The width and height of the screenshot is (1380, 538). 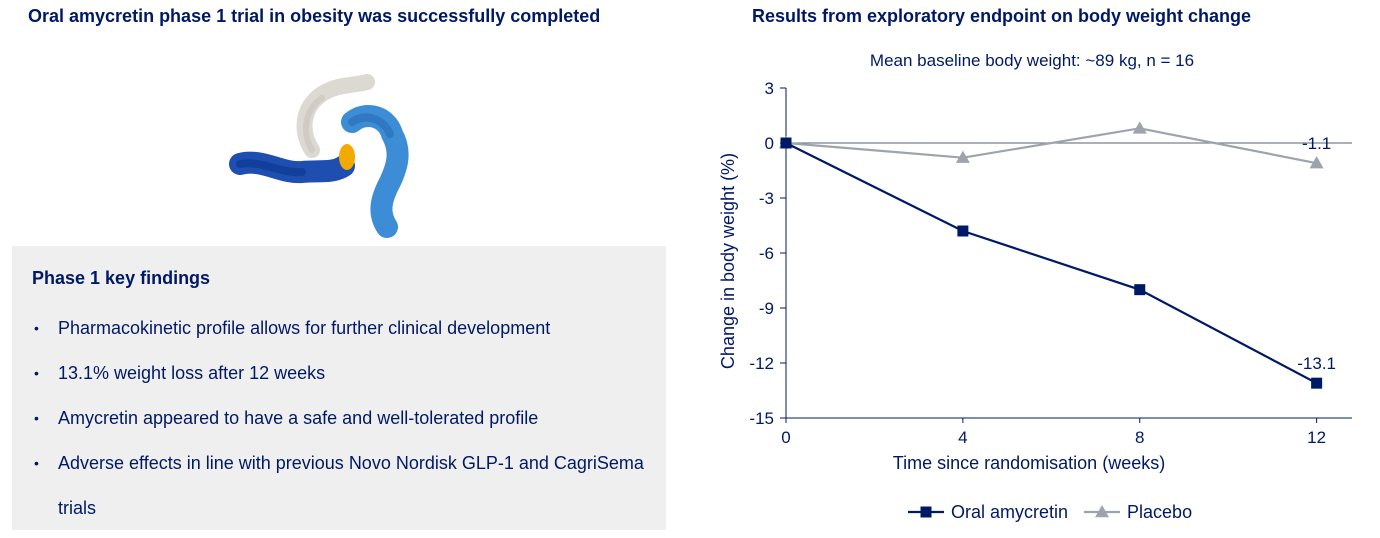 I want to click on legend-item-oral-amycretin: Oral amycretin, so click(x=988, y=512).